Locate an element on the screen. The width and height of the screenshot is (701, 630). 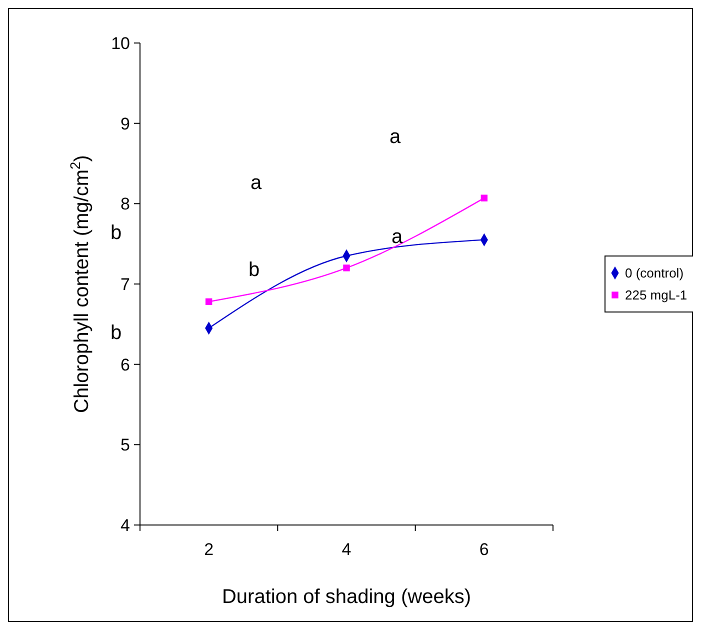
x-axis-title: Duration of shading (weeks) is located at coordinates (347, 597).